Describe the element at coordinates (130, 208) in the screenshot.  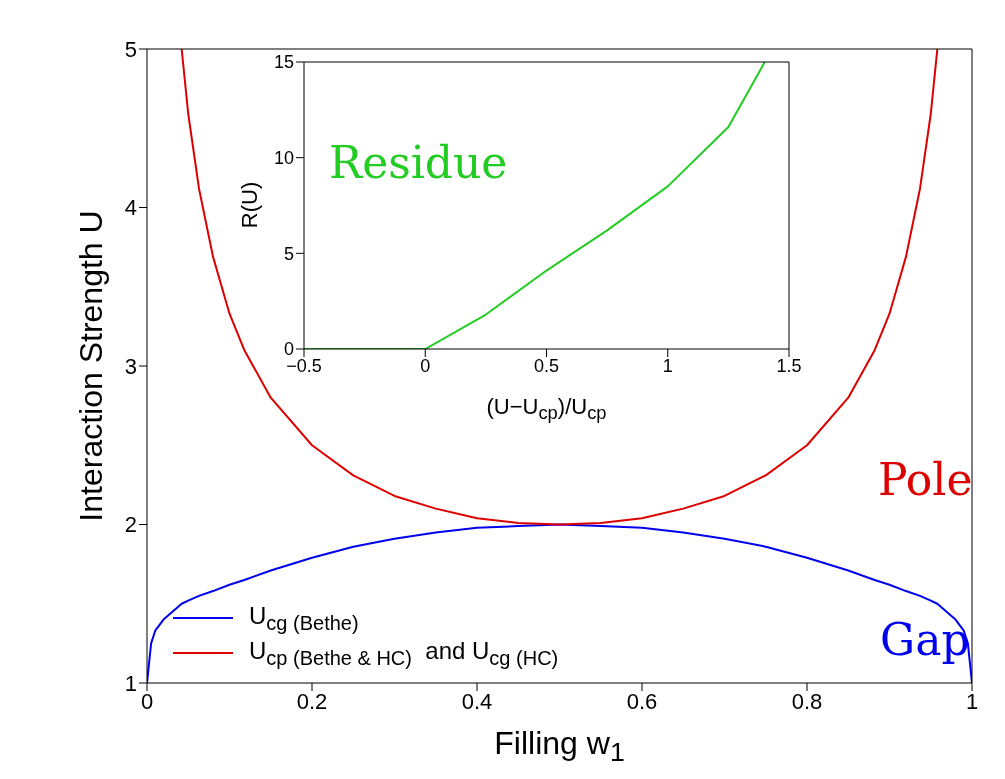
I see `y-tick-label: 4` at that location.